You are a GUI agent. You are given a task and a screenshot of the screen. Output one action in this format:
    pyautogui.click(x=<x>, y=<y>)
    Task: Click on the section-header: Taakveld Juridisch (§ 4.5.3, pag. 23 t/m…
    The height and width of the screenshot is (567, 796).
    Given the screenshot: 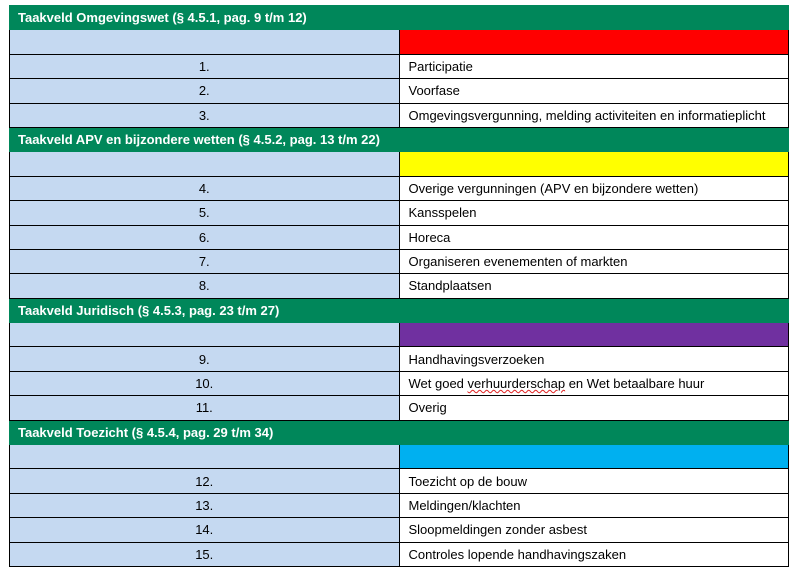 What is the action you would take?
    pyautogui.click(x=399, y=310)
    